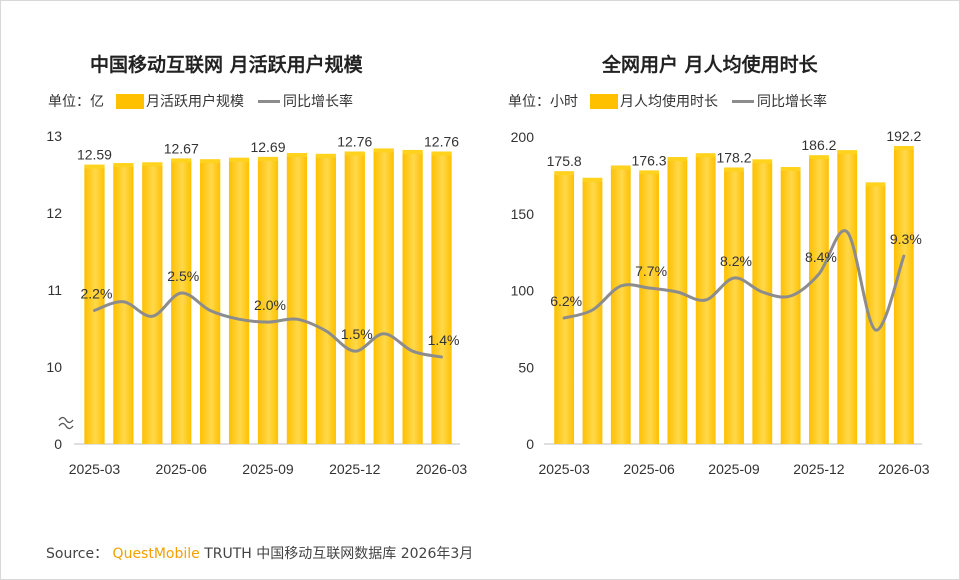  What do you see at coordinates (526, 367) in the screenshot?
I see `y-tick-label: 50` at bounding box center [526, 367].